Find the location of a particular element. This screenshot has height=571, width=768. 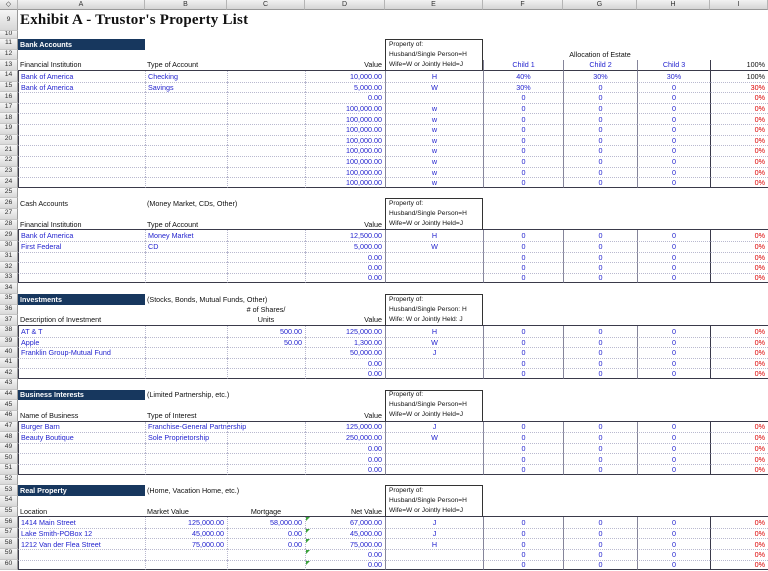

cell-H17: 0 is located at coordinates (673, 108).